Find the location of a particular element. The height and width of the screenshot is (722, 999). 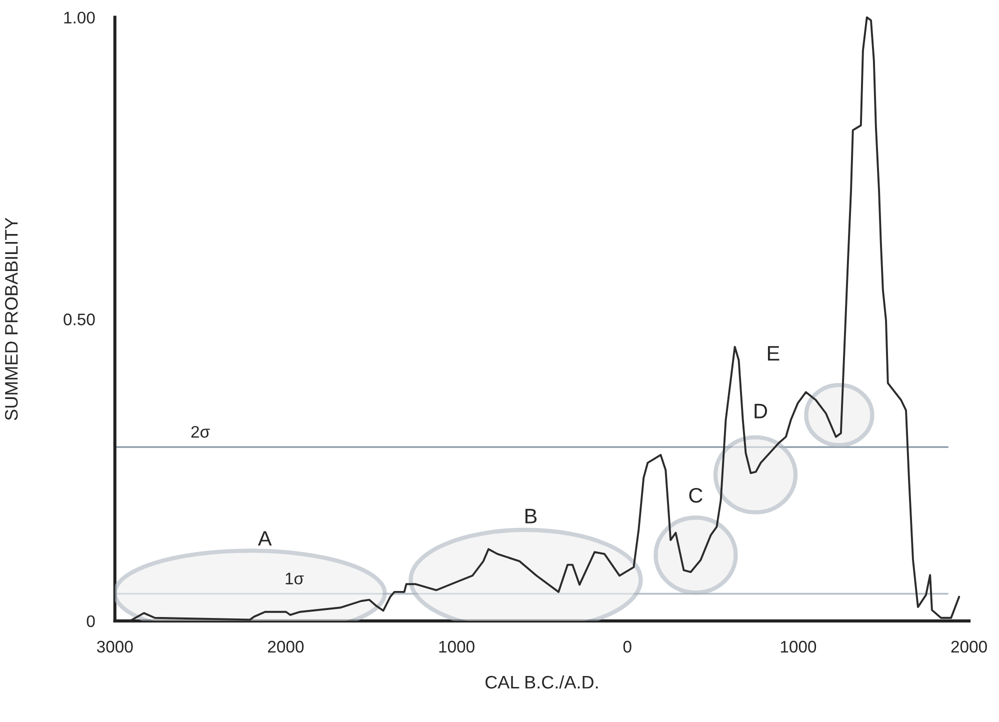

annotation: E is located at coordinates (774, 353).